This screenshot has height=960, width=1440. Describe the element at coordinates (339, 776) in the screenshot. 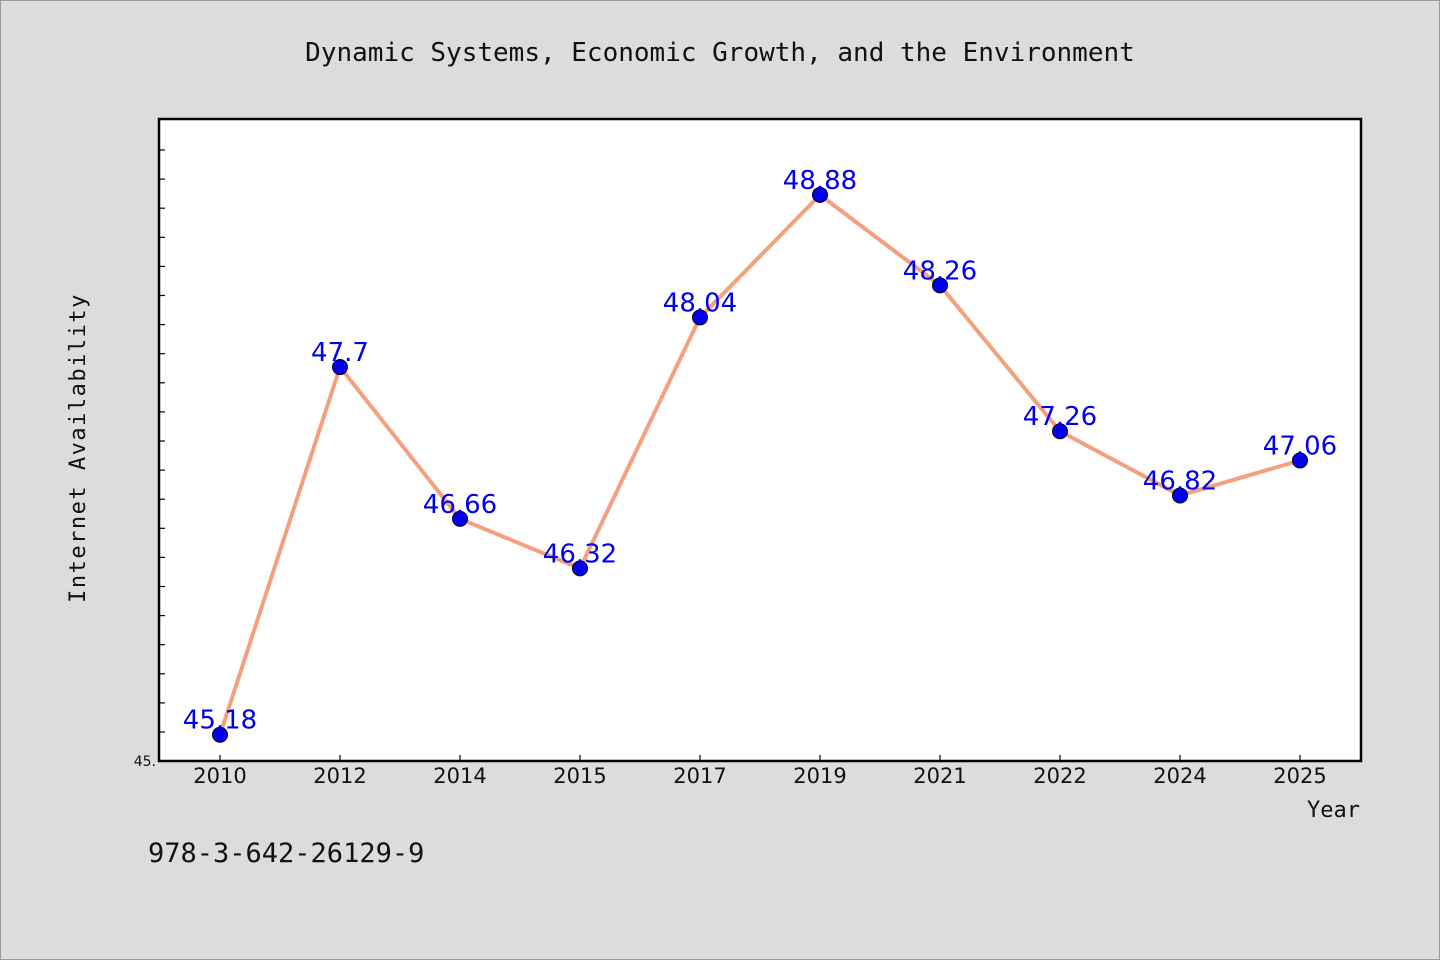

I see `x-tick-label: 2012` at that location.